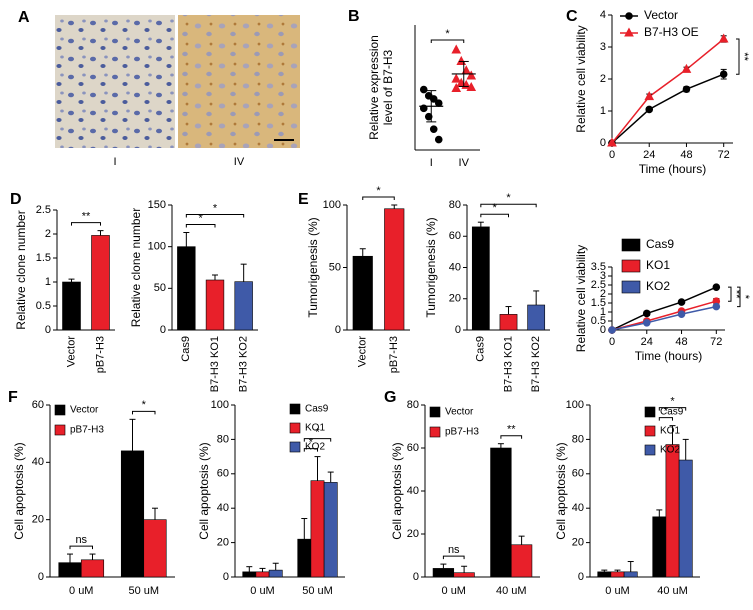 The width and height of the screenshot is (753, 610). What do you see at coordinates (48, 282) in the screenshot?
I see `y-tick-label: 1` at bounding box center [48, 282].